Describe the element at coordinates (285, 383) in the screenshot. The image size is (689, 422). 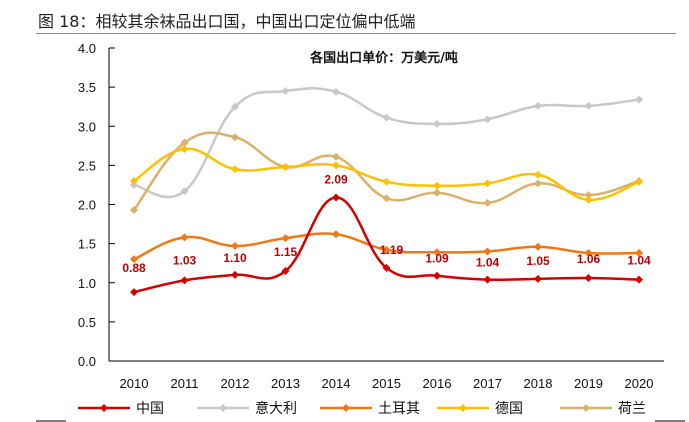
I see `x-tick-label: 2013` at that location.